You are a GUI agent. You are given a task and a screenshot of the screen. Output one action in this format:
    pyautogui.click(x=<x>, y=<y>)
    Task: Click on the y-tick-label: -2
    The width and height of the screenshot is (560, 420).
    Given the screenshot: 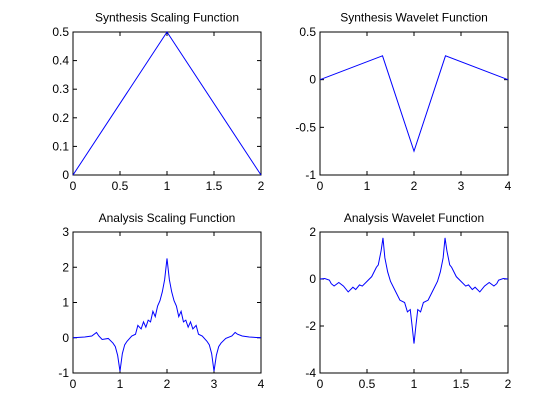 What is the action you would take?
    pyautogui.click(x=310, y=326)
    